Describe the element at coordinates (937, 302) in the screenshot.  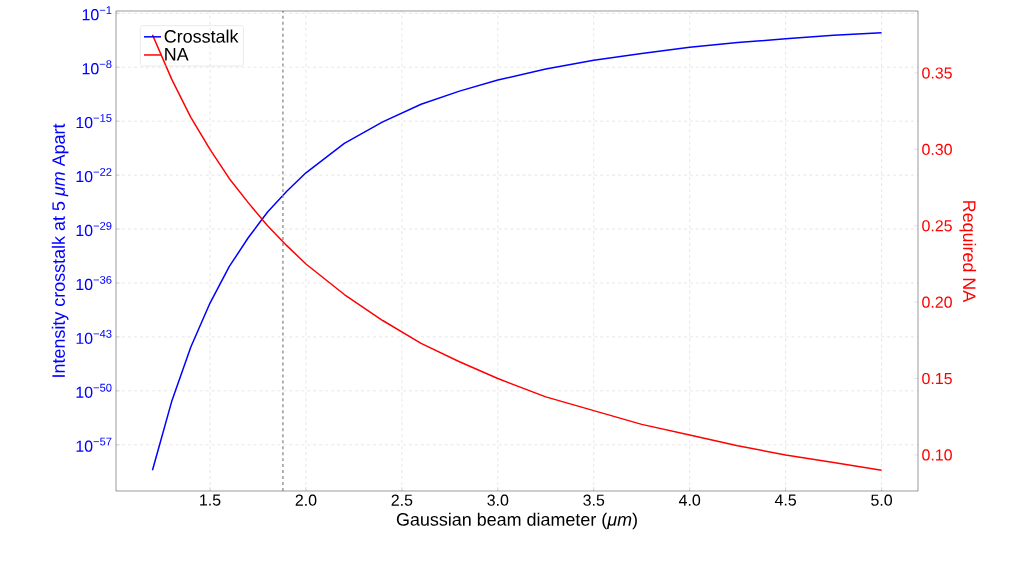
I see `y2-tick-label: 0.20` at that location.